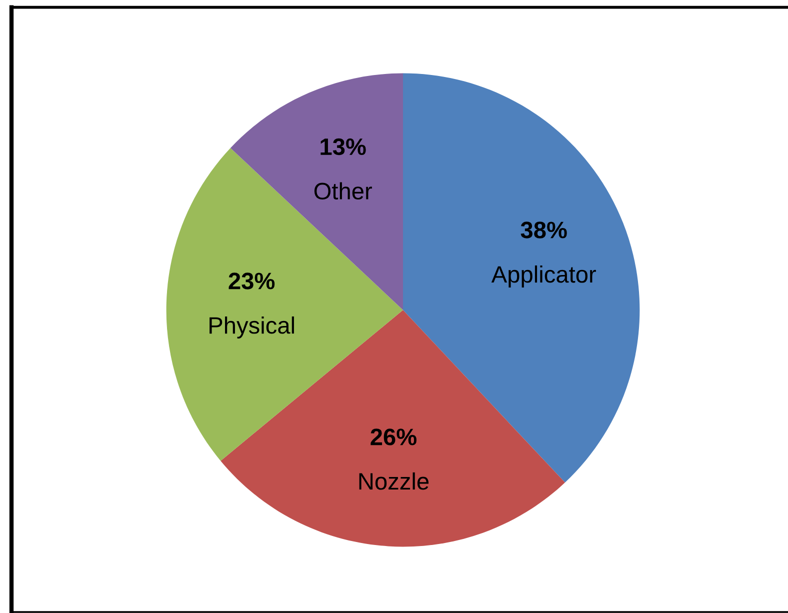  What do you see at coordinates (393, 437) in the screenshot?
I see `data-label: 26%` at bounding box center [393, 437].